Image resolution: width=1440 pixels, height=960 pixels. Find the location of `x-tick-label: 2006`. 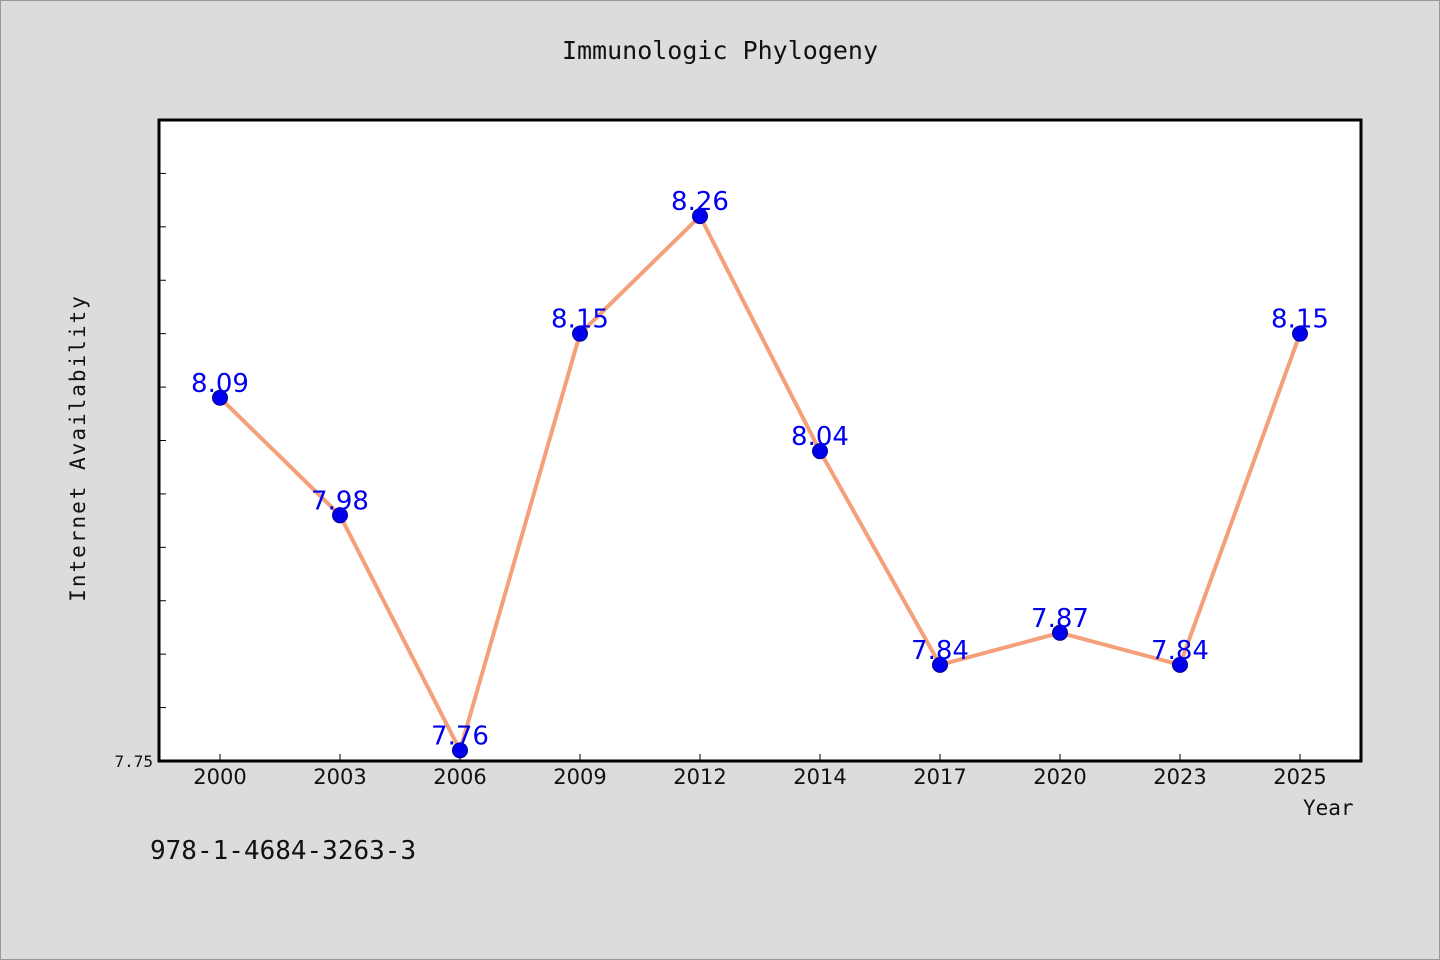

x-tick-label: 2006 is located at coordinates (459, 777).